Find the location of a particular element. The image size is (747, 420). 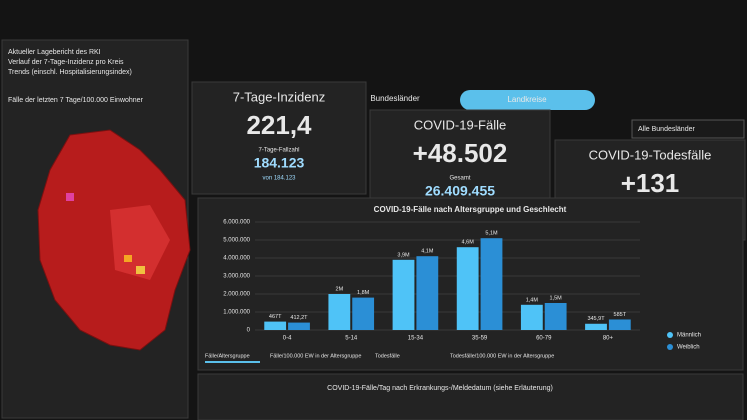

data-label: 412,2T is located at coordinates (299, 318).